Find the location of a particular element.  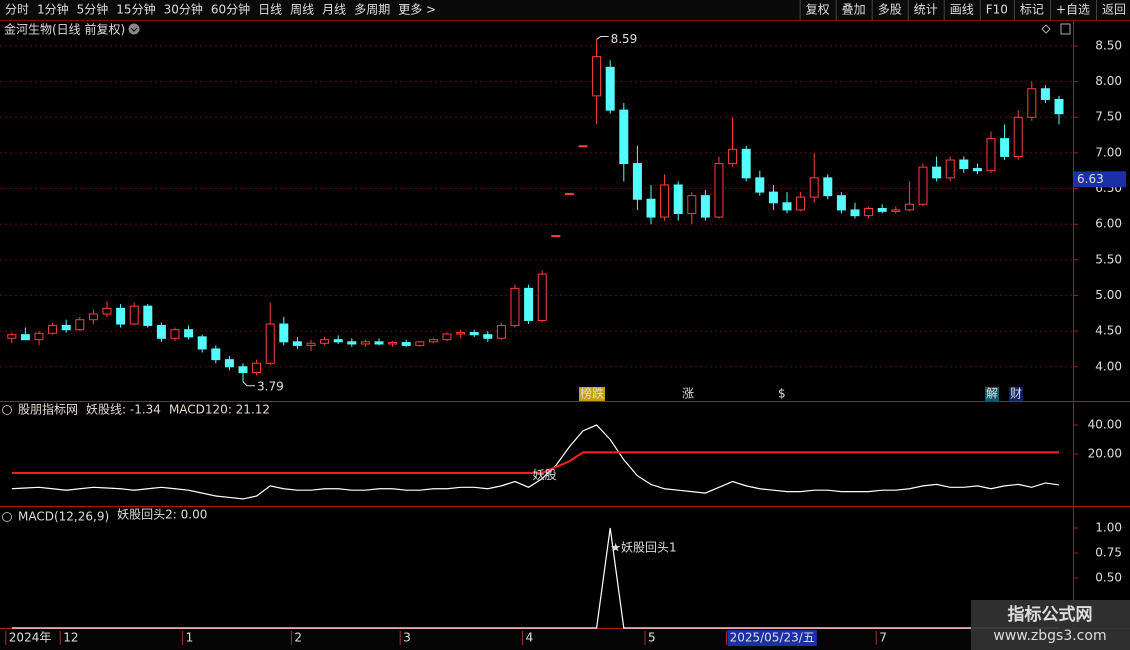

event-marker: 解 is located at coordinates (992, 394).